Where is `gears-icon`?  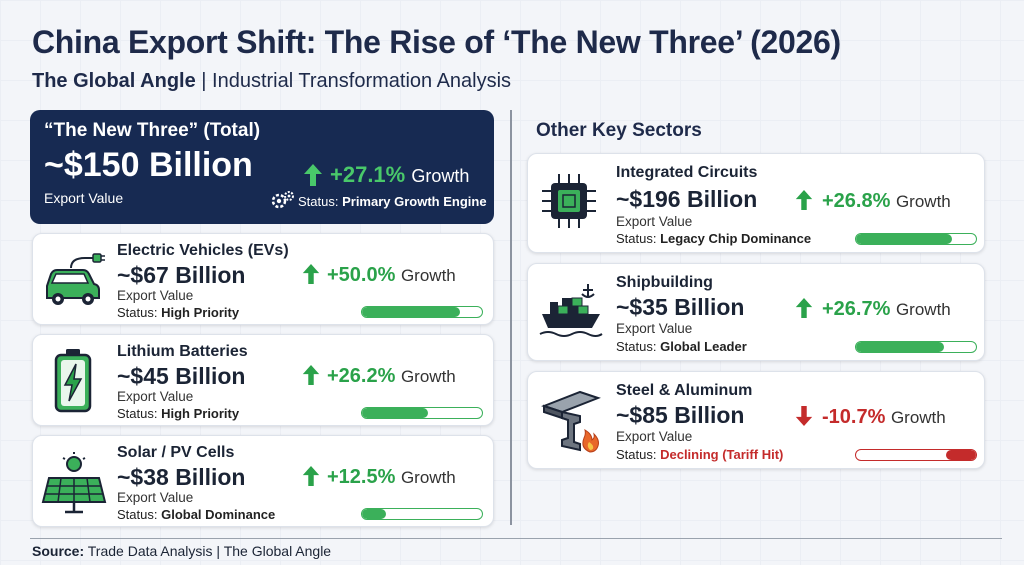 gears-icon is located at coordinates (282, 200).